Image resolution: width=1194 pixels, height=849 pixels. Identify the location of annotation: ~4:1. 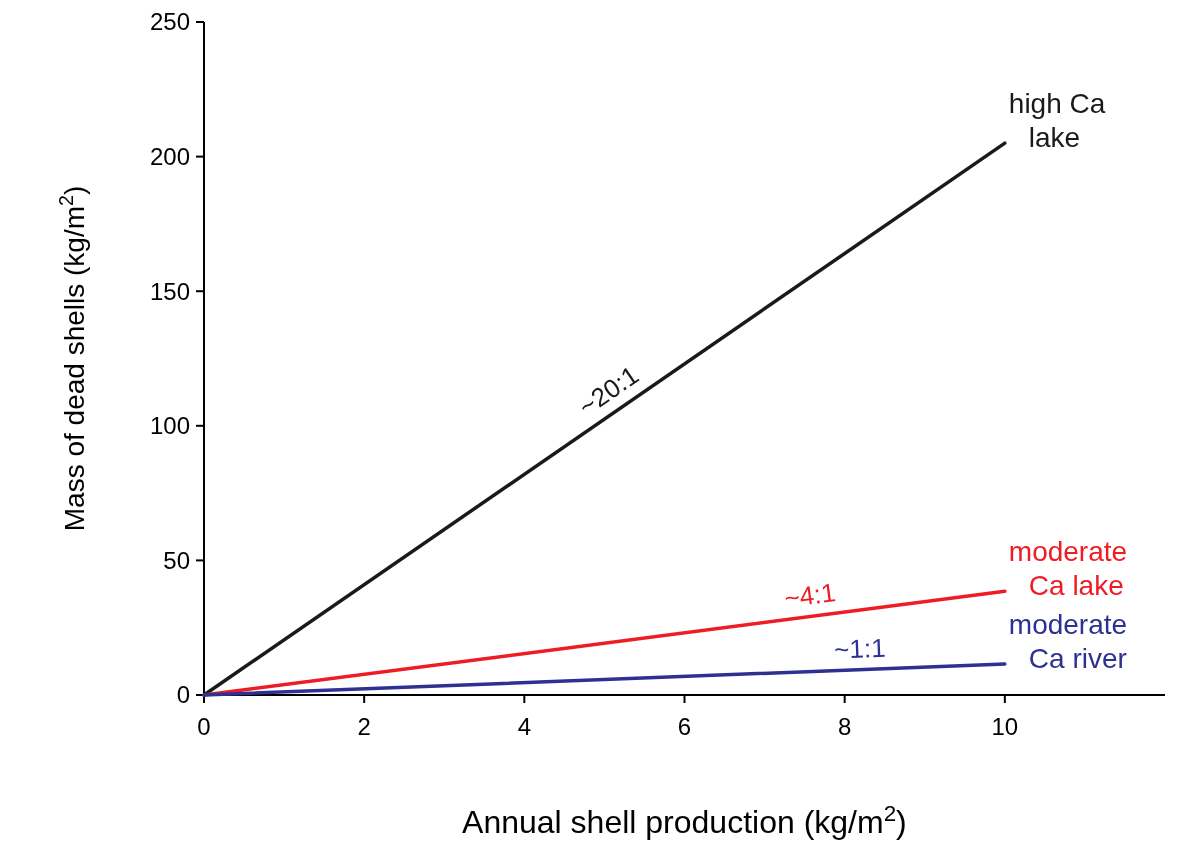
(810, 595).